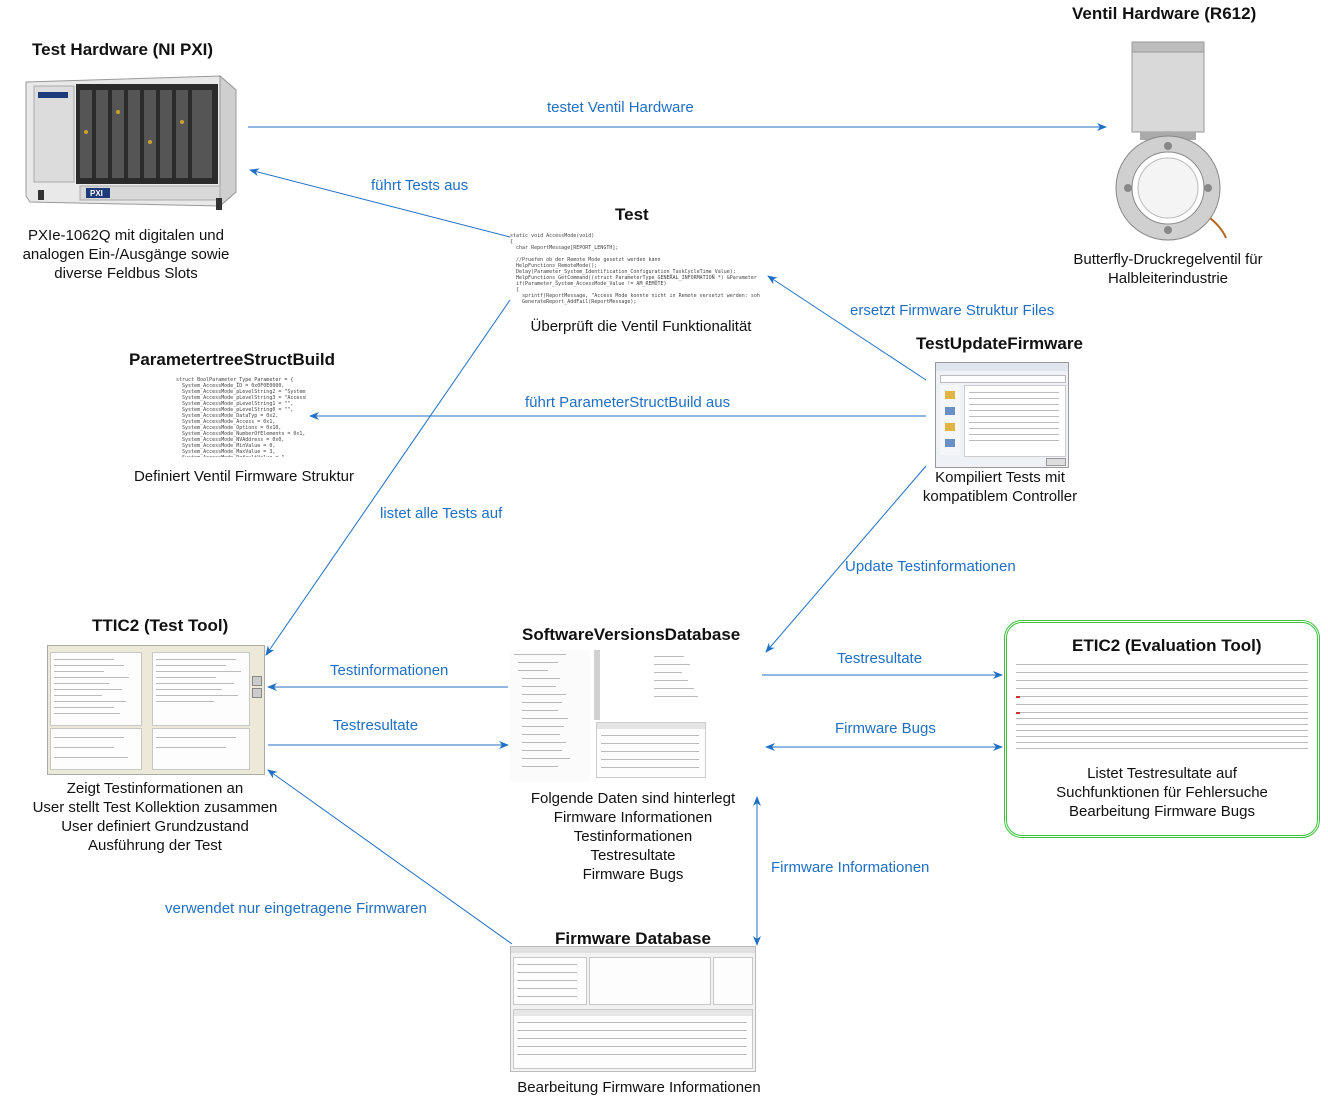  Describe the element at coordinates (850, 867) in the screenshot. I see `edge-label-firmware-informationen: Firmware Informationen` at that location.